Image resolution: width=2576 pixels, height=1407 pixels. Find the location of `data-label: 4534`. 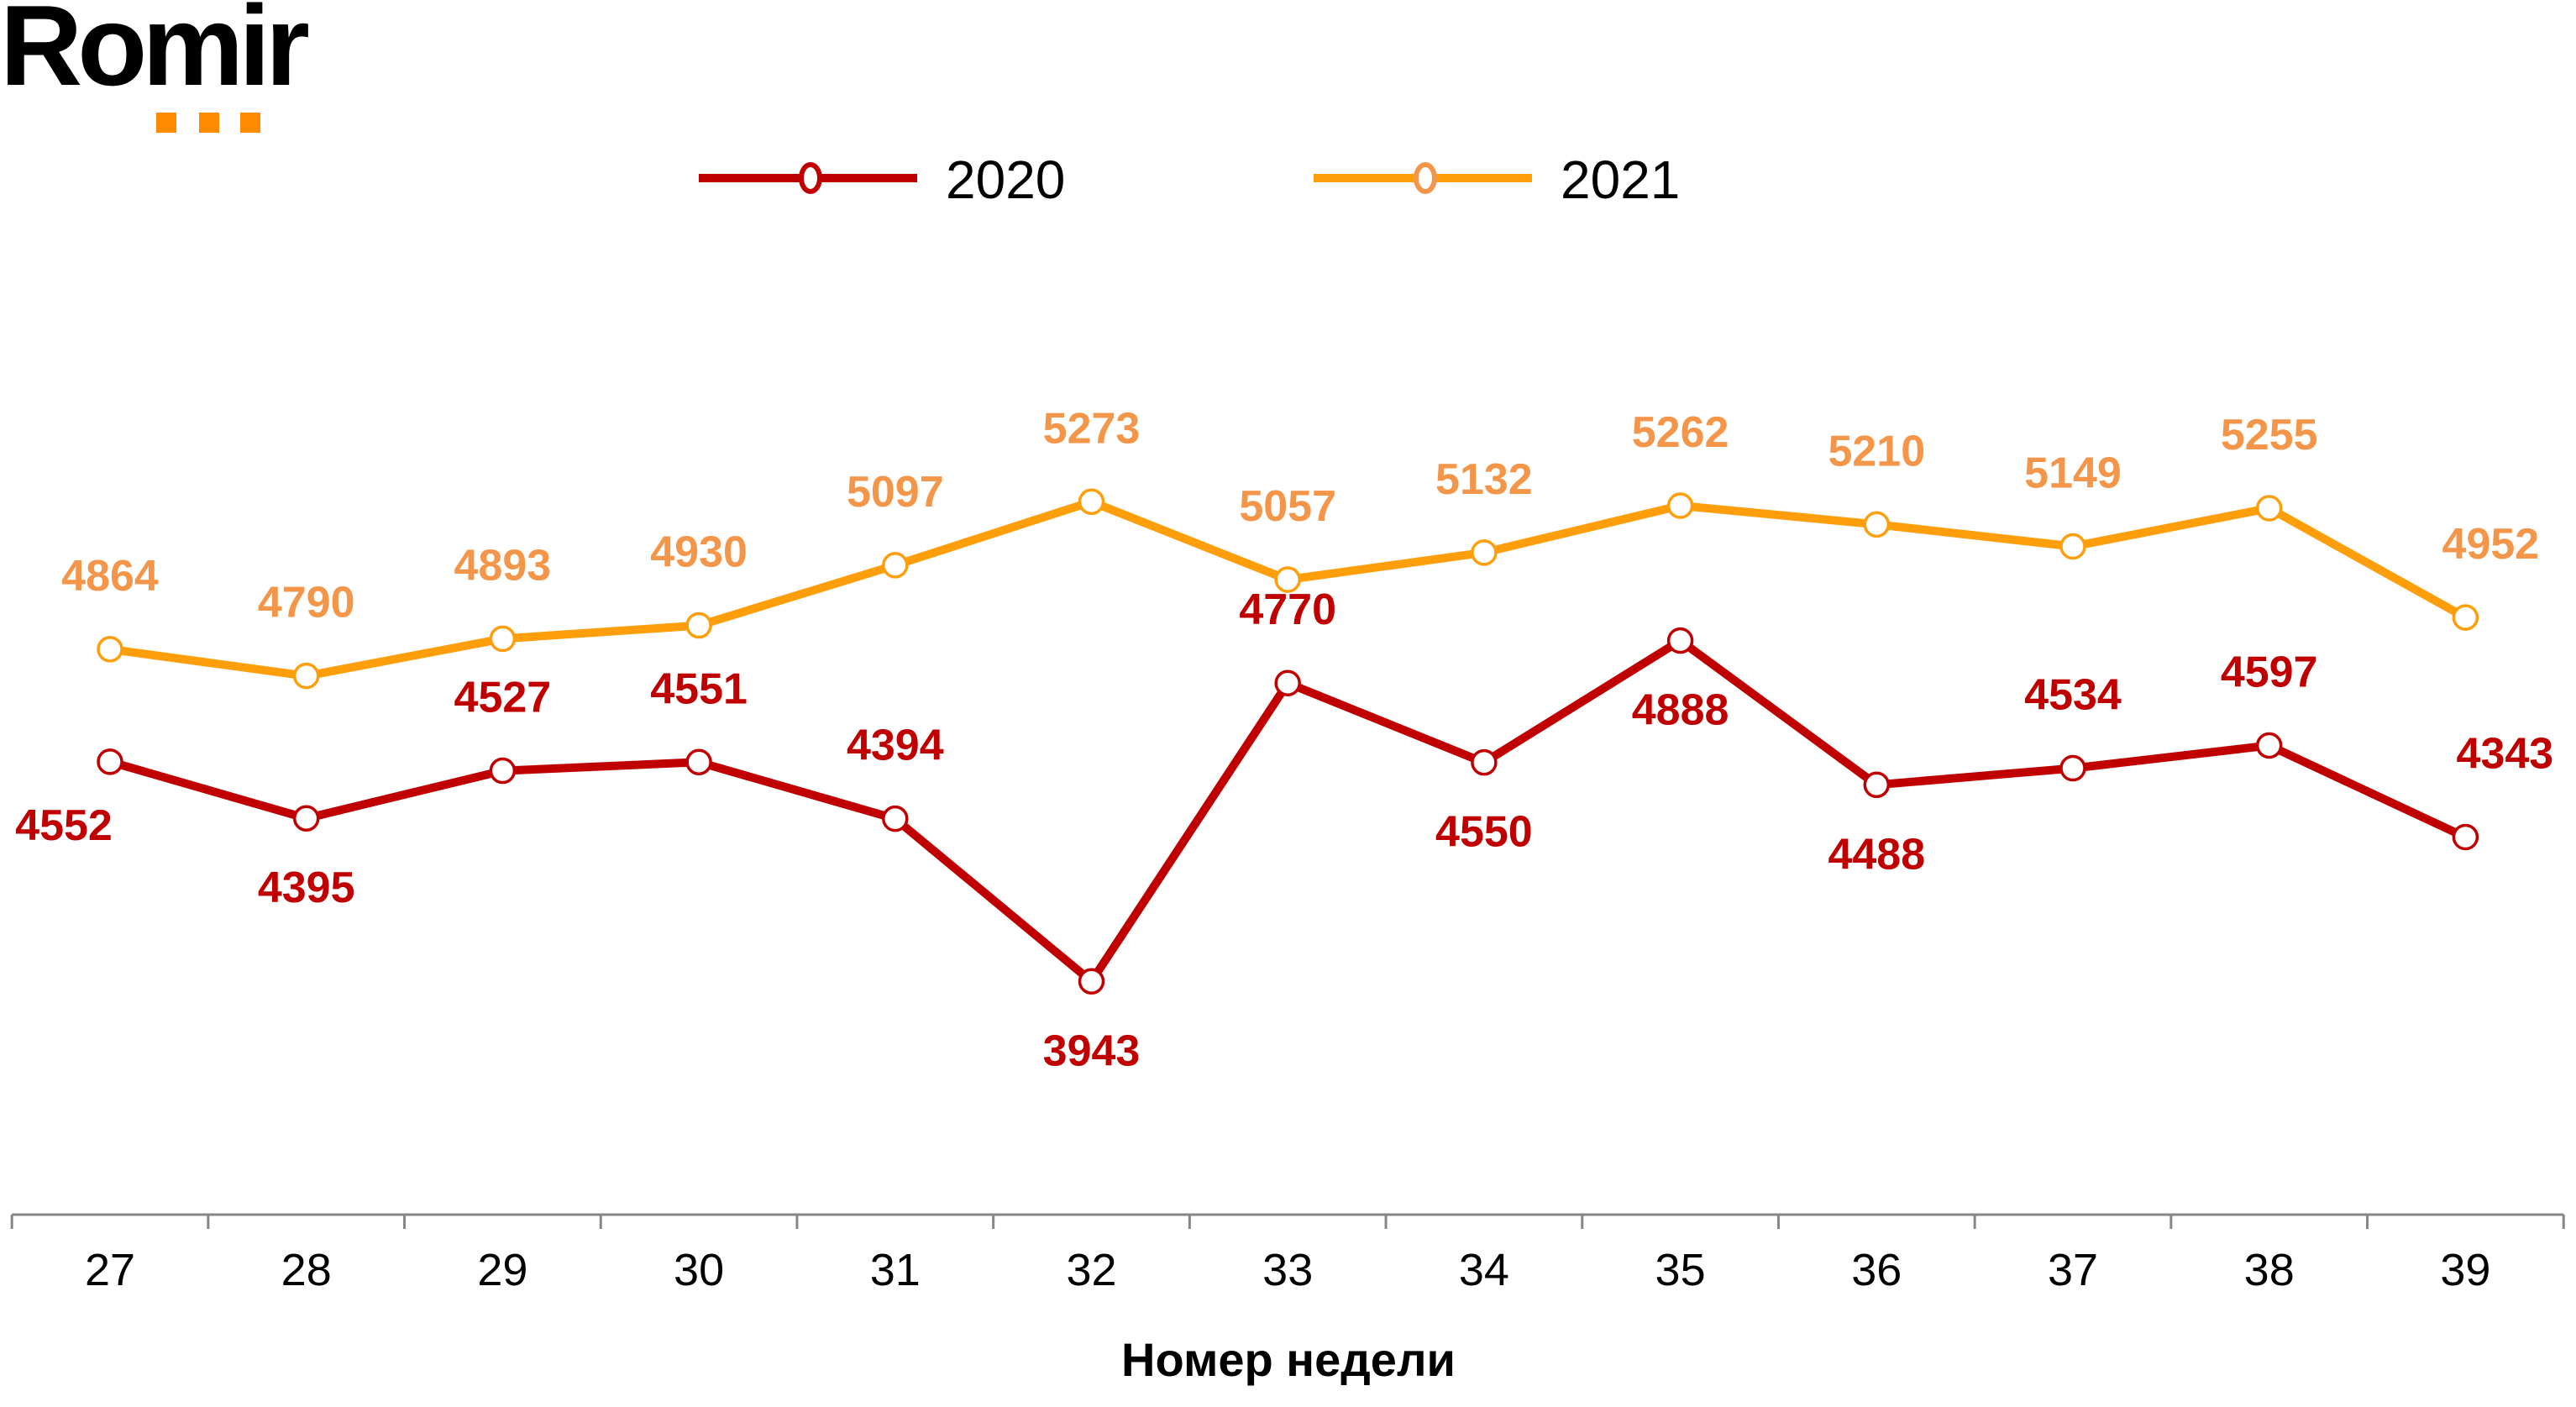

data-label: 4534 is located at coordinates (2073, 695).